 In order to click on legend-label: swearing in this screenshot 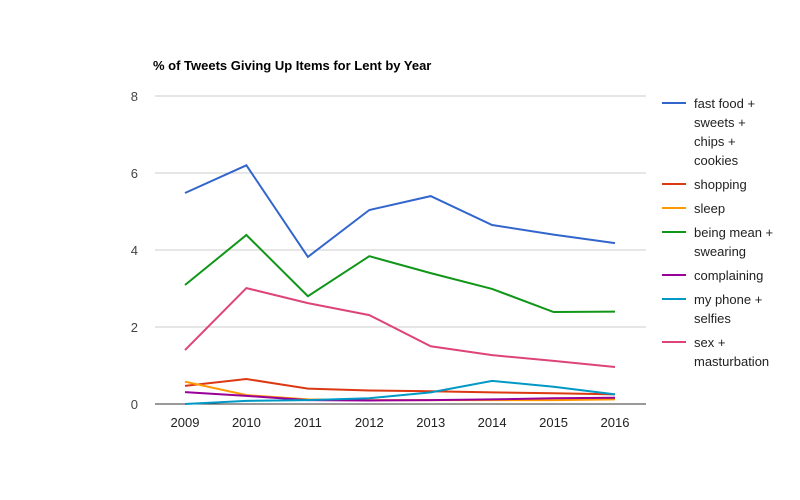, I will do `click(720, 251)`.